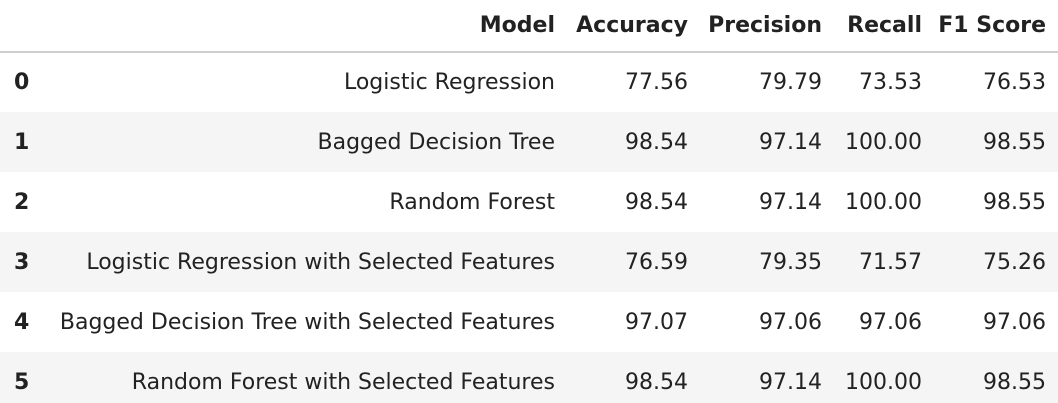  I want to click on cell-accuracy: 97.07, so click(656, 322).